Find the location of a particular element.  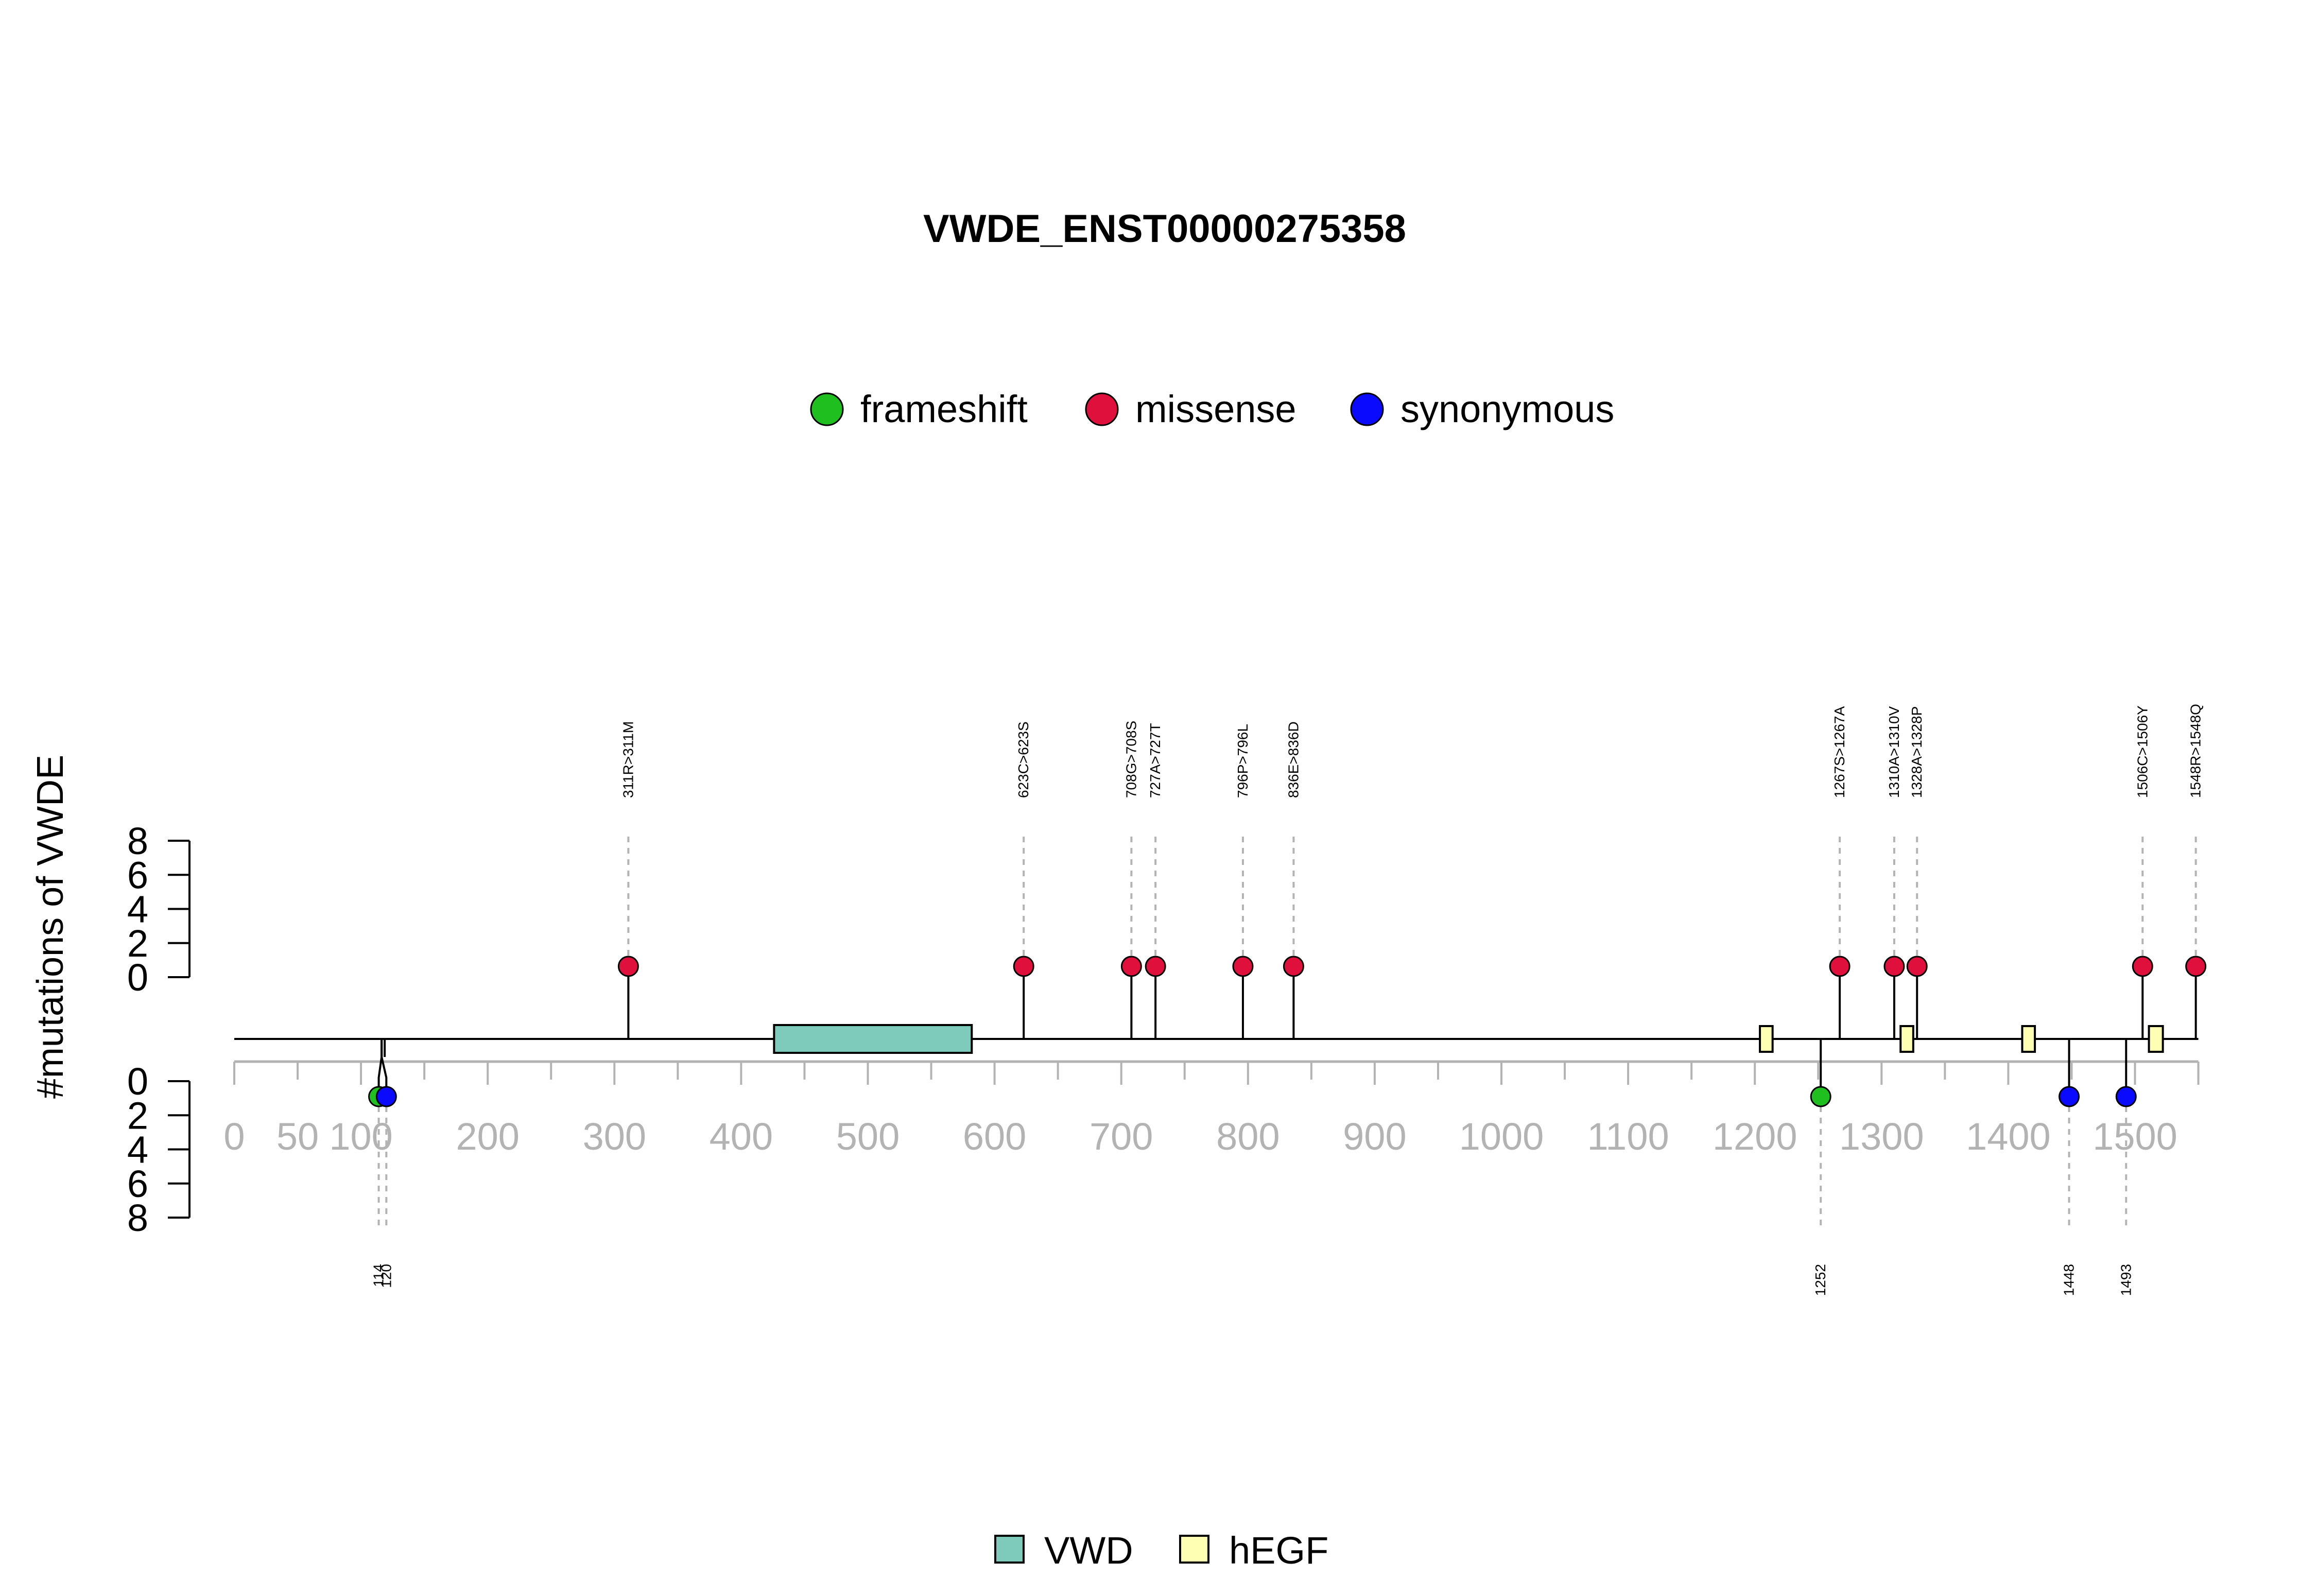

legend-swatch-synonymous is located at coordinates (1367, 409).